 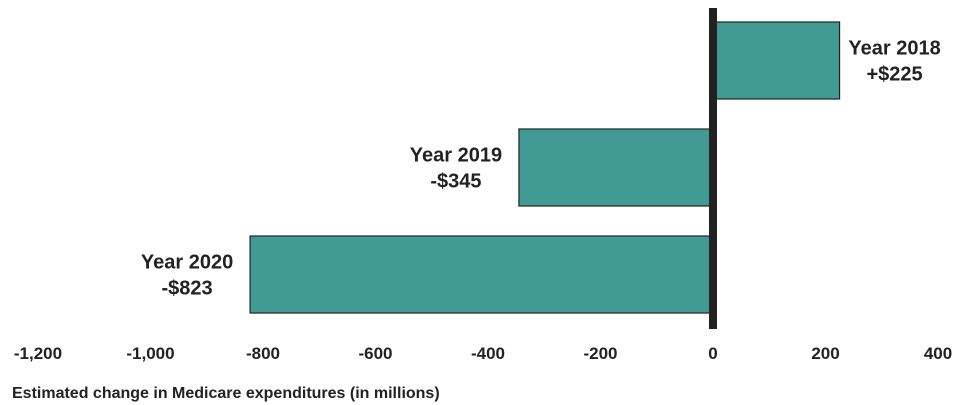 What do you see at coordinates (456, 156) in the screenshot?
I see `category-label: Year 2019` at bounding box center [456, 156].